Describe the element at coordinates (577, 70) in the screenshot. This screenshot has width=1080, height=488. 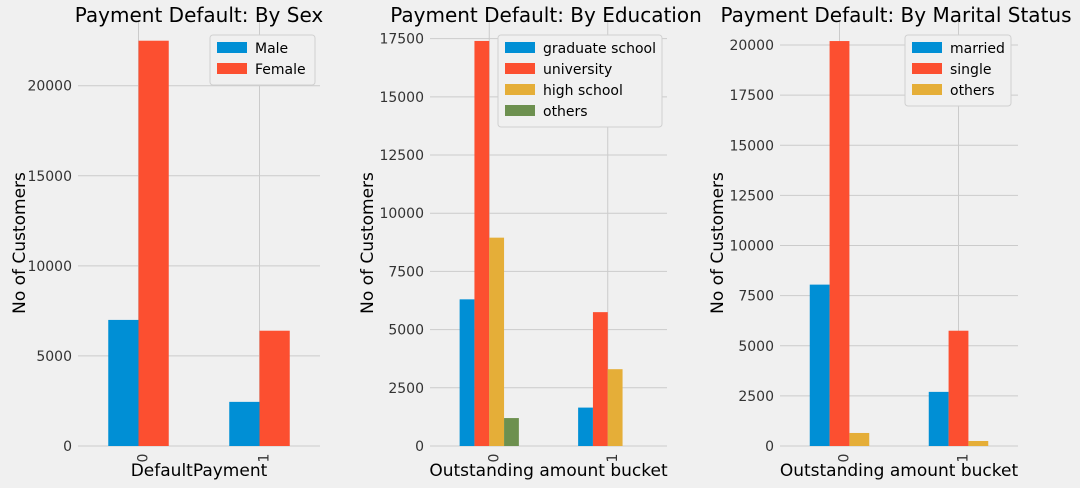
I see `legend-label: university` at that location.